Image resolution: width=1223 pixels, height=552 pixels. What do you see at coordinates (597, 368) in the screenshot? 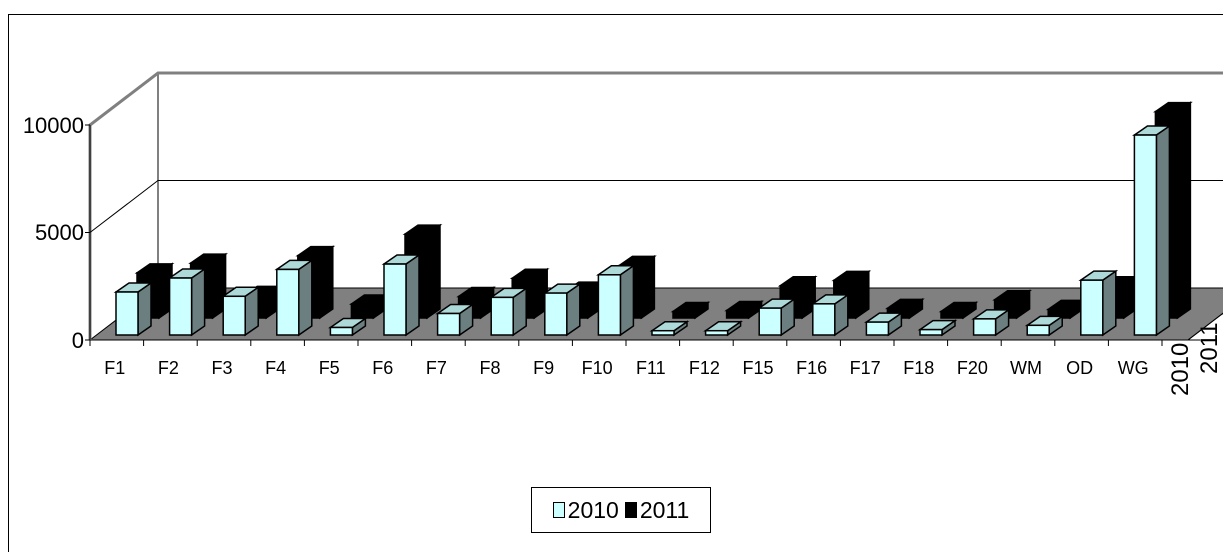
I see `x-tick-label-F10: F10` at bounding box center [597, 368].